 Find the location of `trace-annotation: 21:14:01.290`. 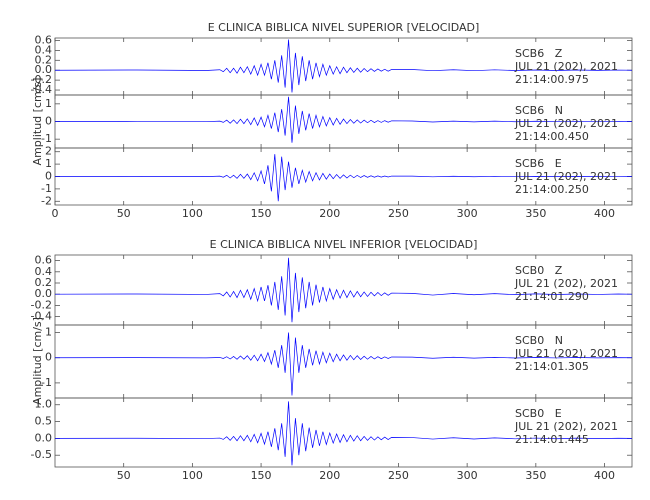

trace-annotation: 21:14:01.290 is located at coordinates (552, 296).